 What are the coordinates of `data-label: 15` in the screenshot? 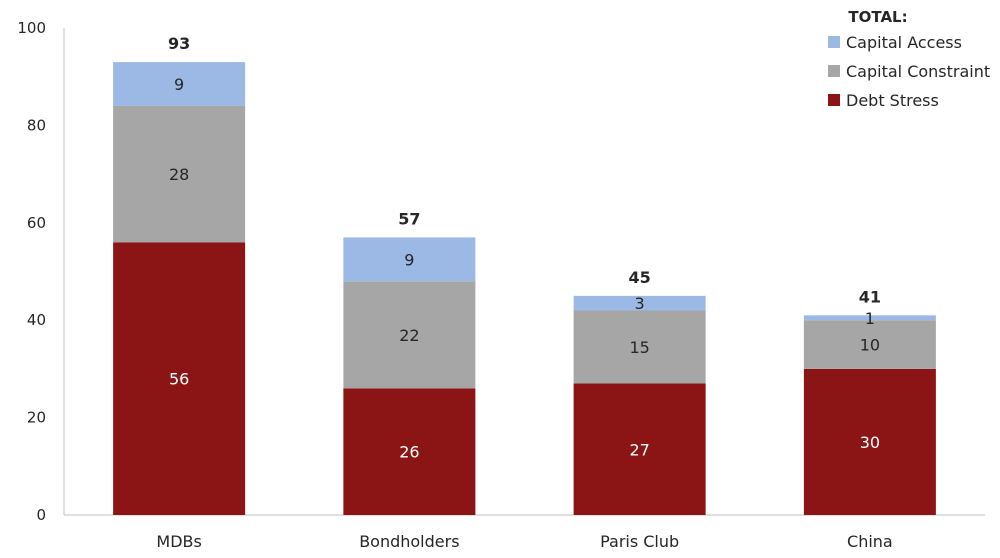 It's located at (639, 347).